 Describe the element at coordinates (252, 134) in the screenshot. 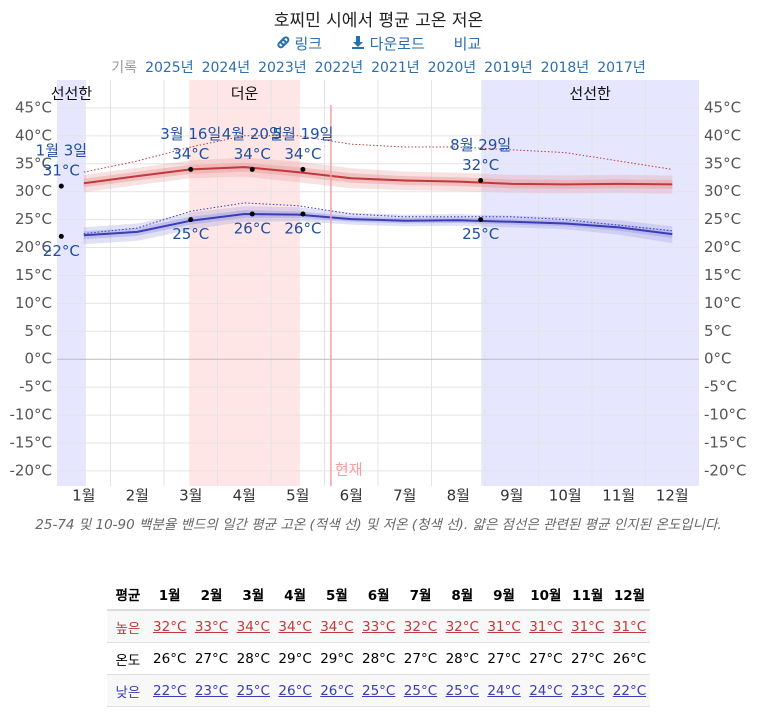

I see `annotation-date: 4월 20일` at that location.